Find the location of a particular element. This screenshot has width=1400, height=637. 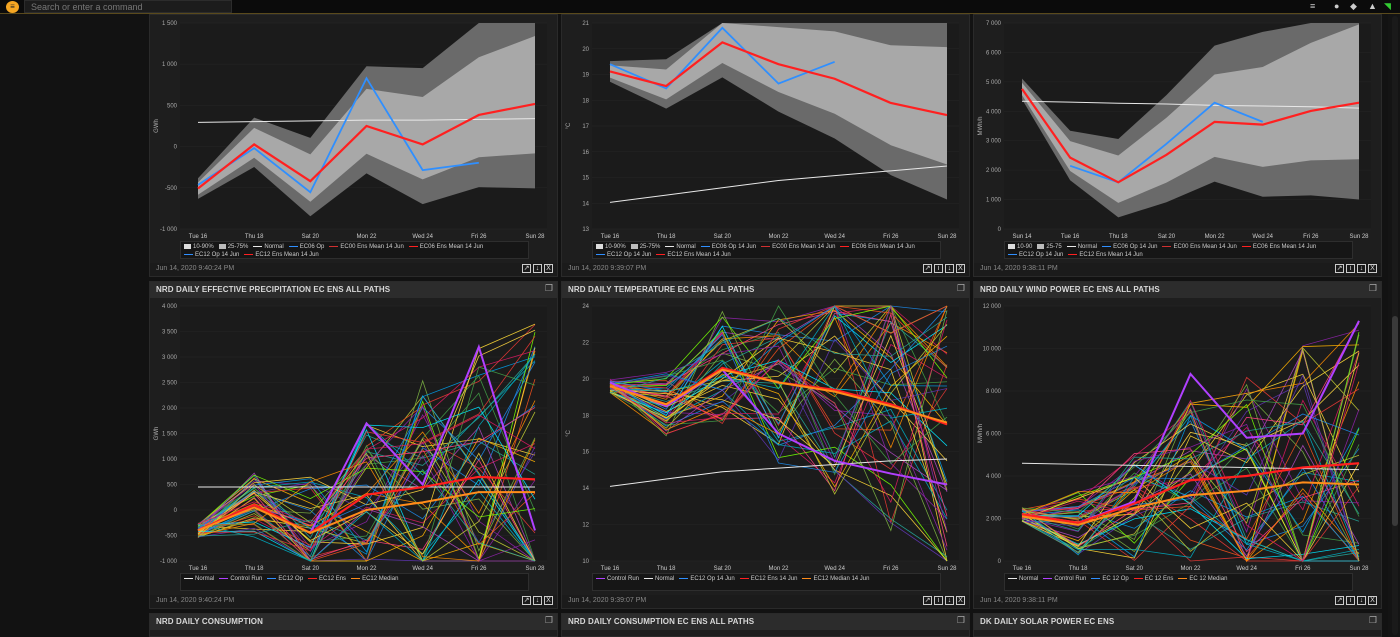

x-tick-label: Thu 18 is located at coordinates (666, 569).